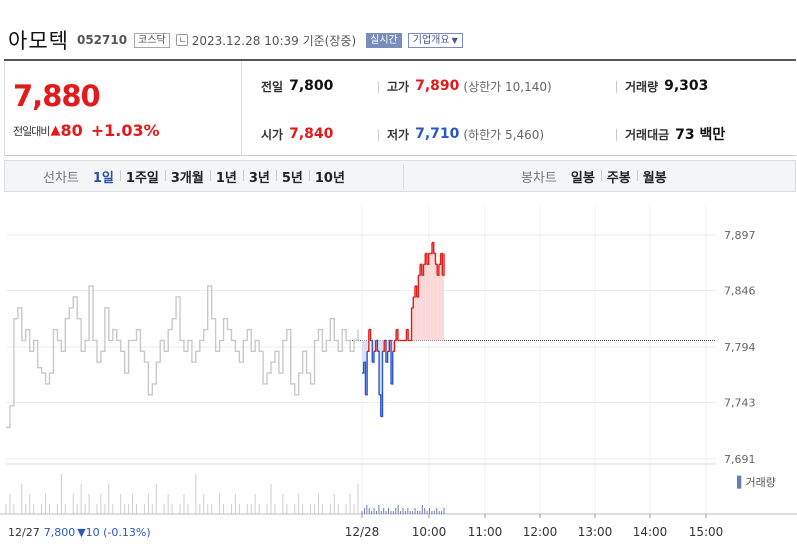 This screenshot has width=797, height=557. I want to click on volume-bars, so click(225, 494).